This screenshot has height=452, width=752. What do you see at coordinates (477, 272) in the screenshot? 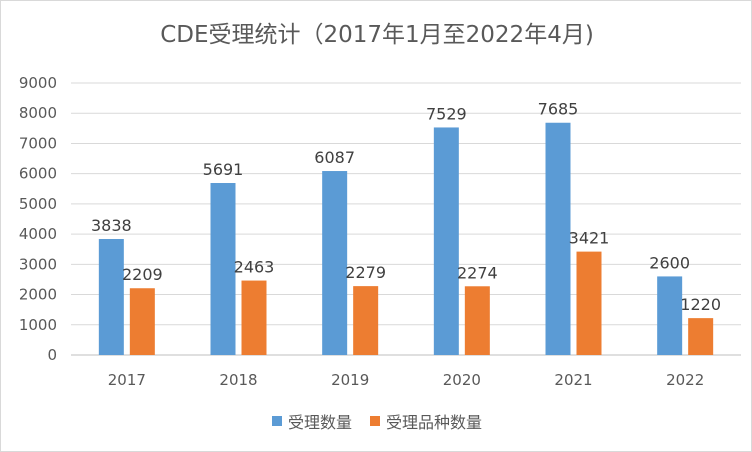
I see `data-label: 2274` at bounding box center [477, 272].